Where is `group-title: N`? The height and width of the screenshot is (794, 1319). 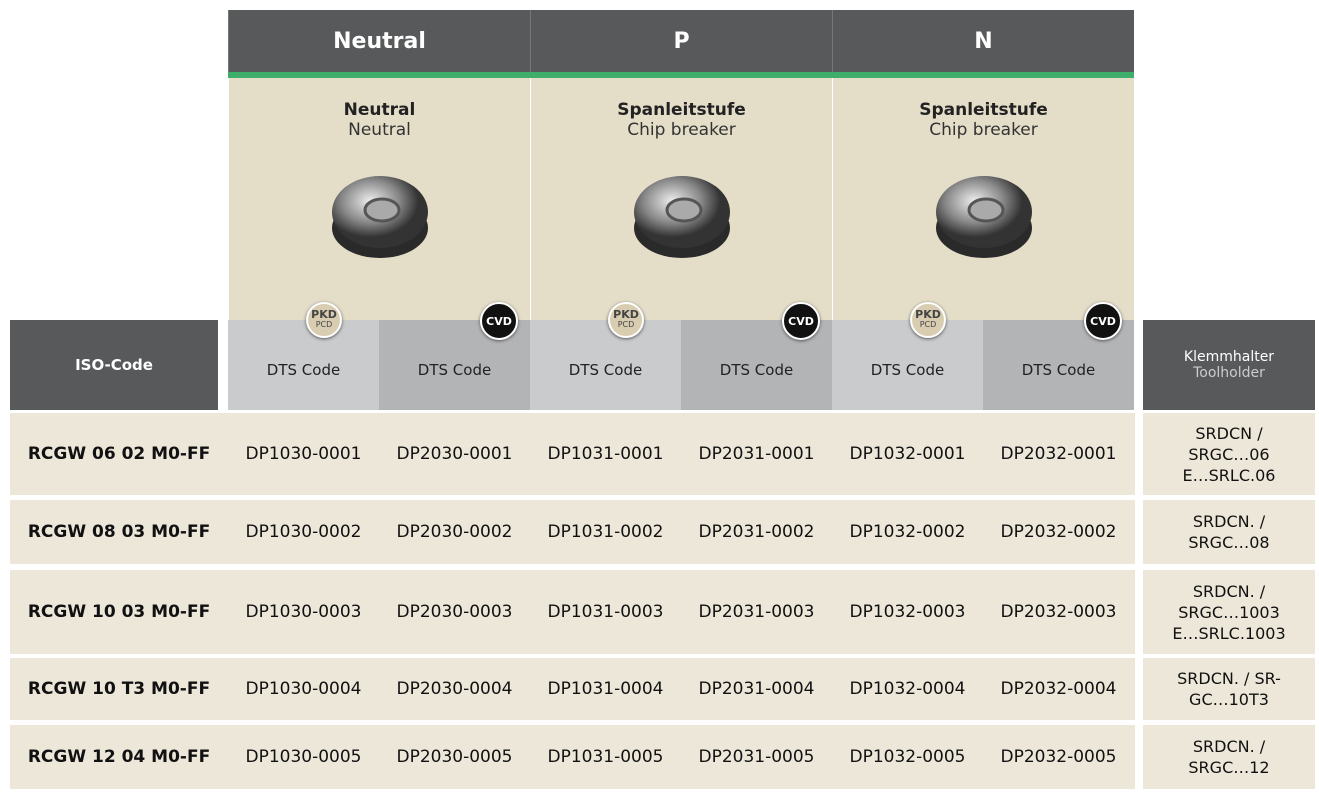 group-title: N is located at coordinates (983, 41).